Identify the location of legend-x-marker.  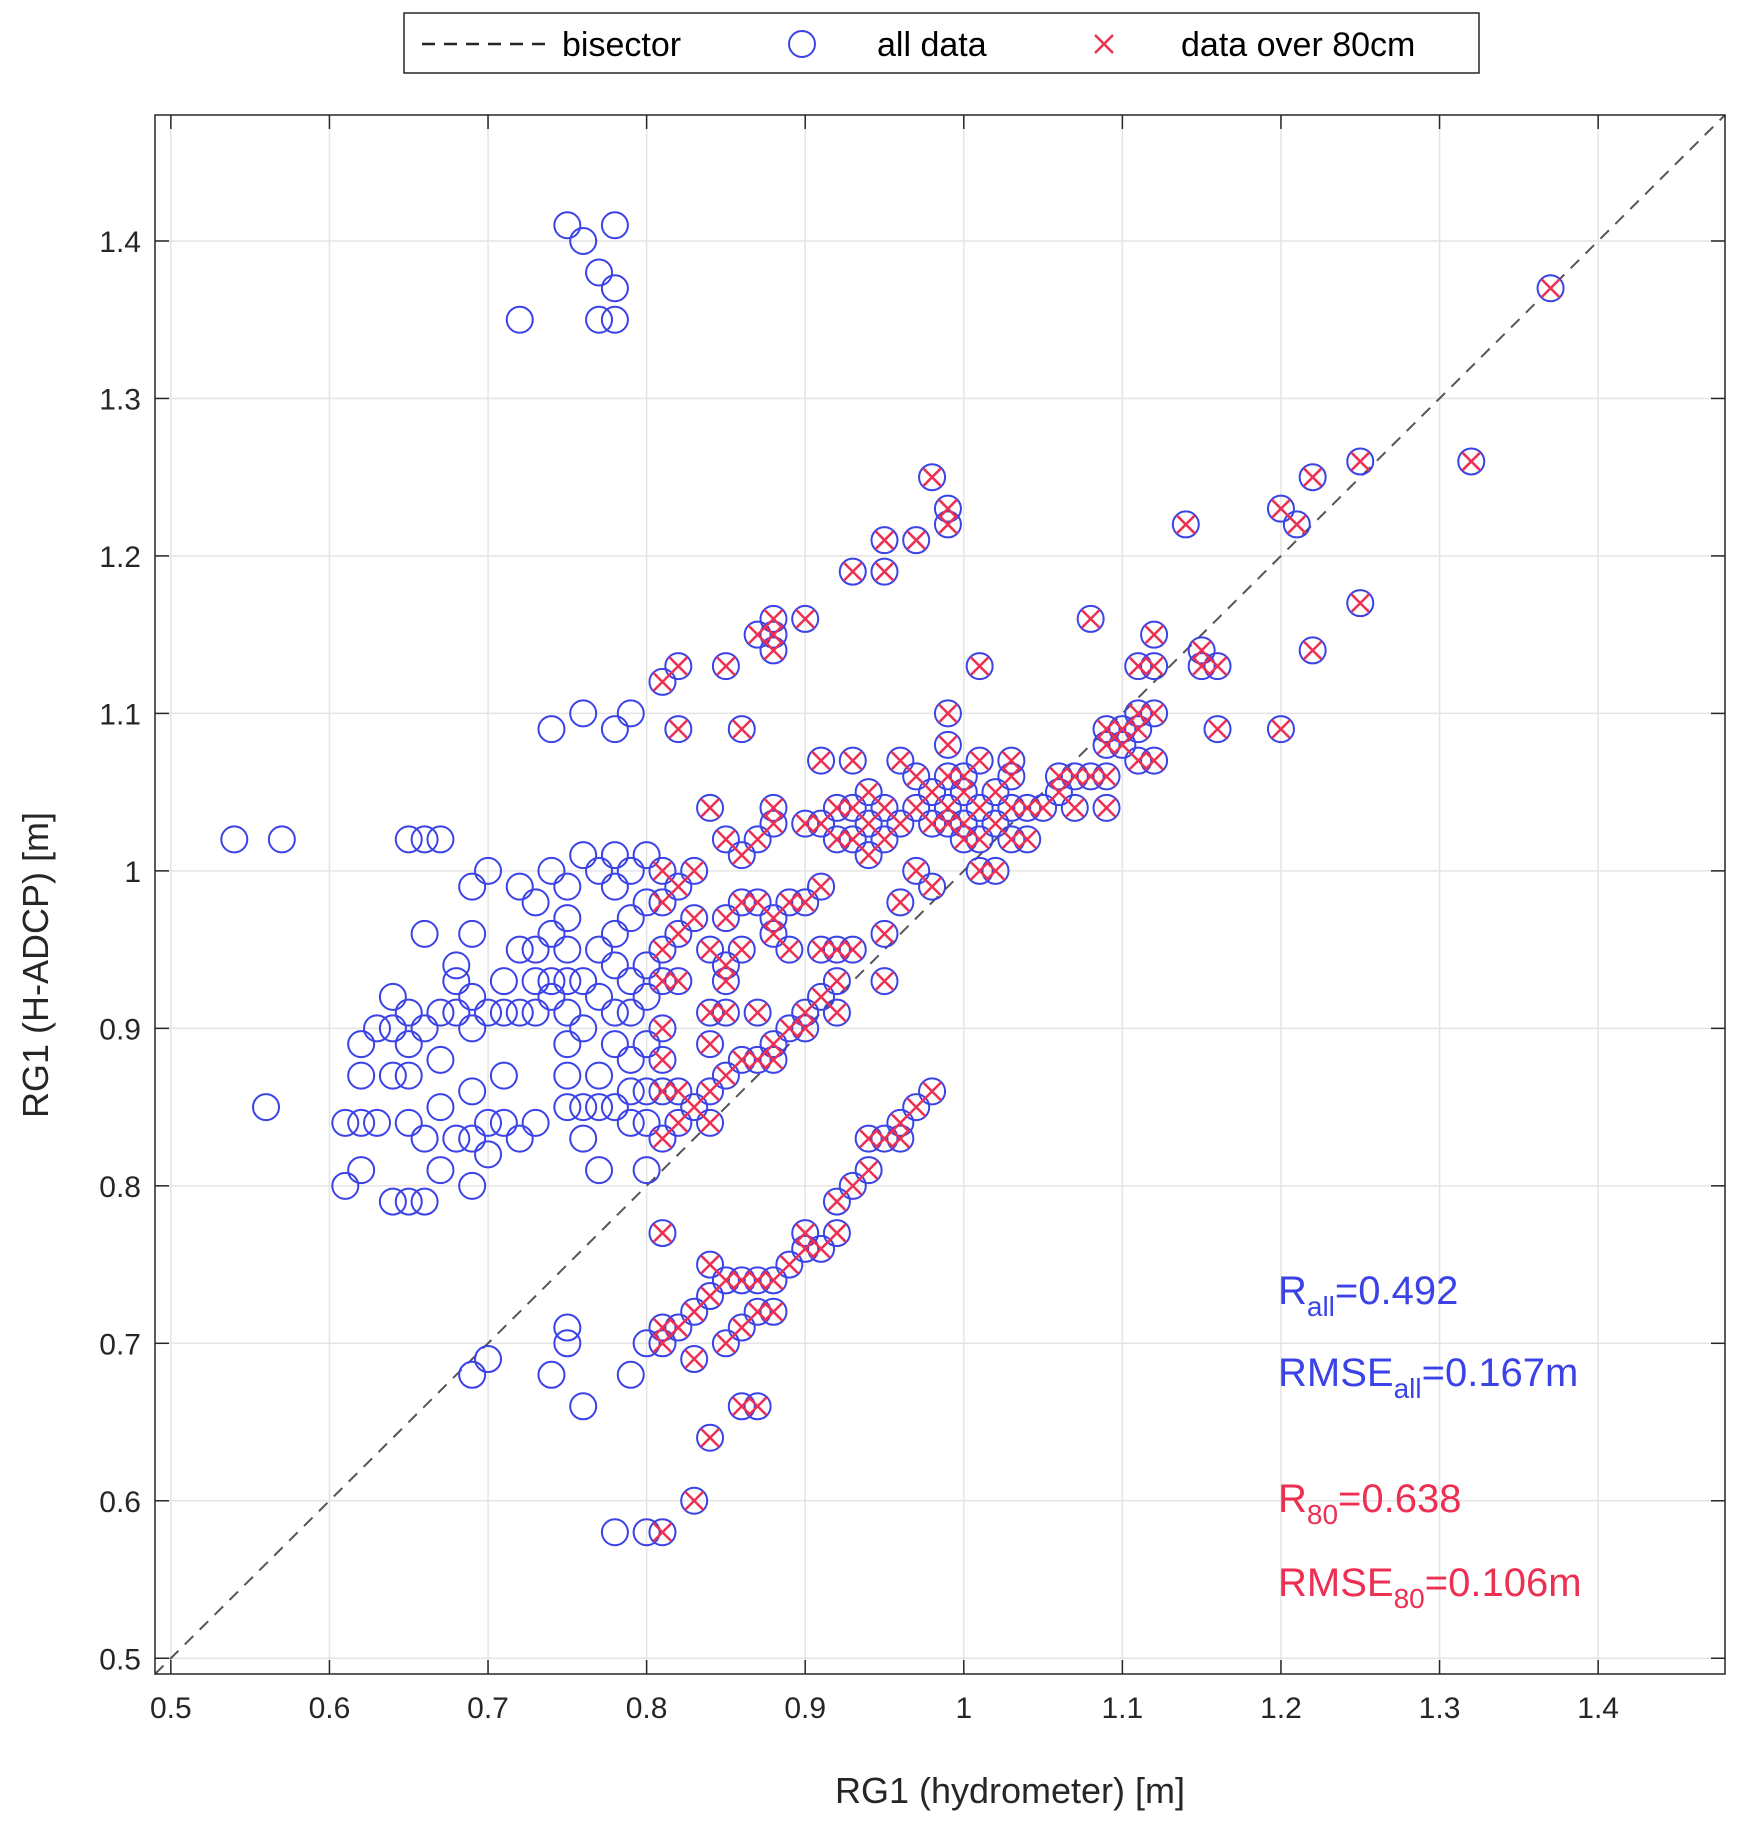
(1104, 44).